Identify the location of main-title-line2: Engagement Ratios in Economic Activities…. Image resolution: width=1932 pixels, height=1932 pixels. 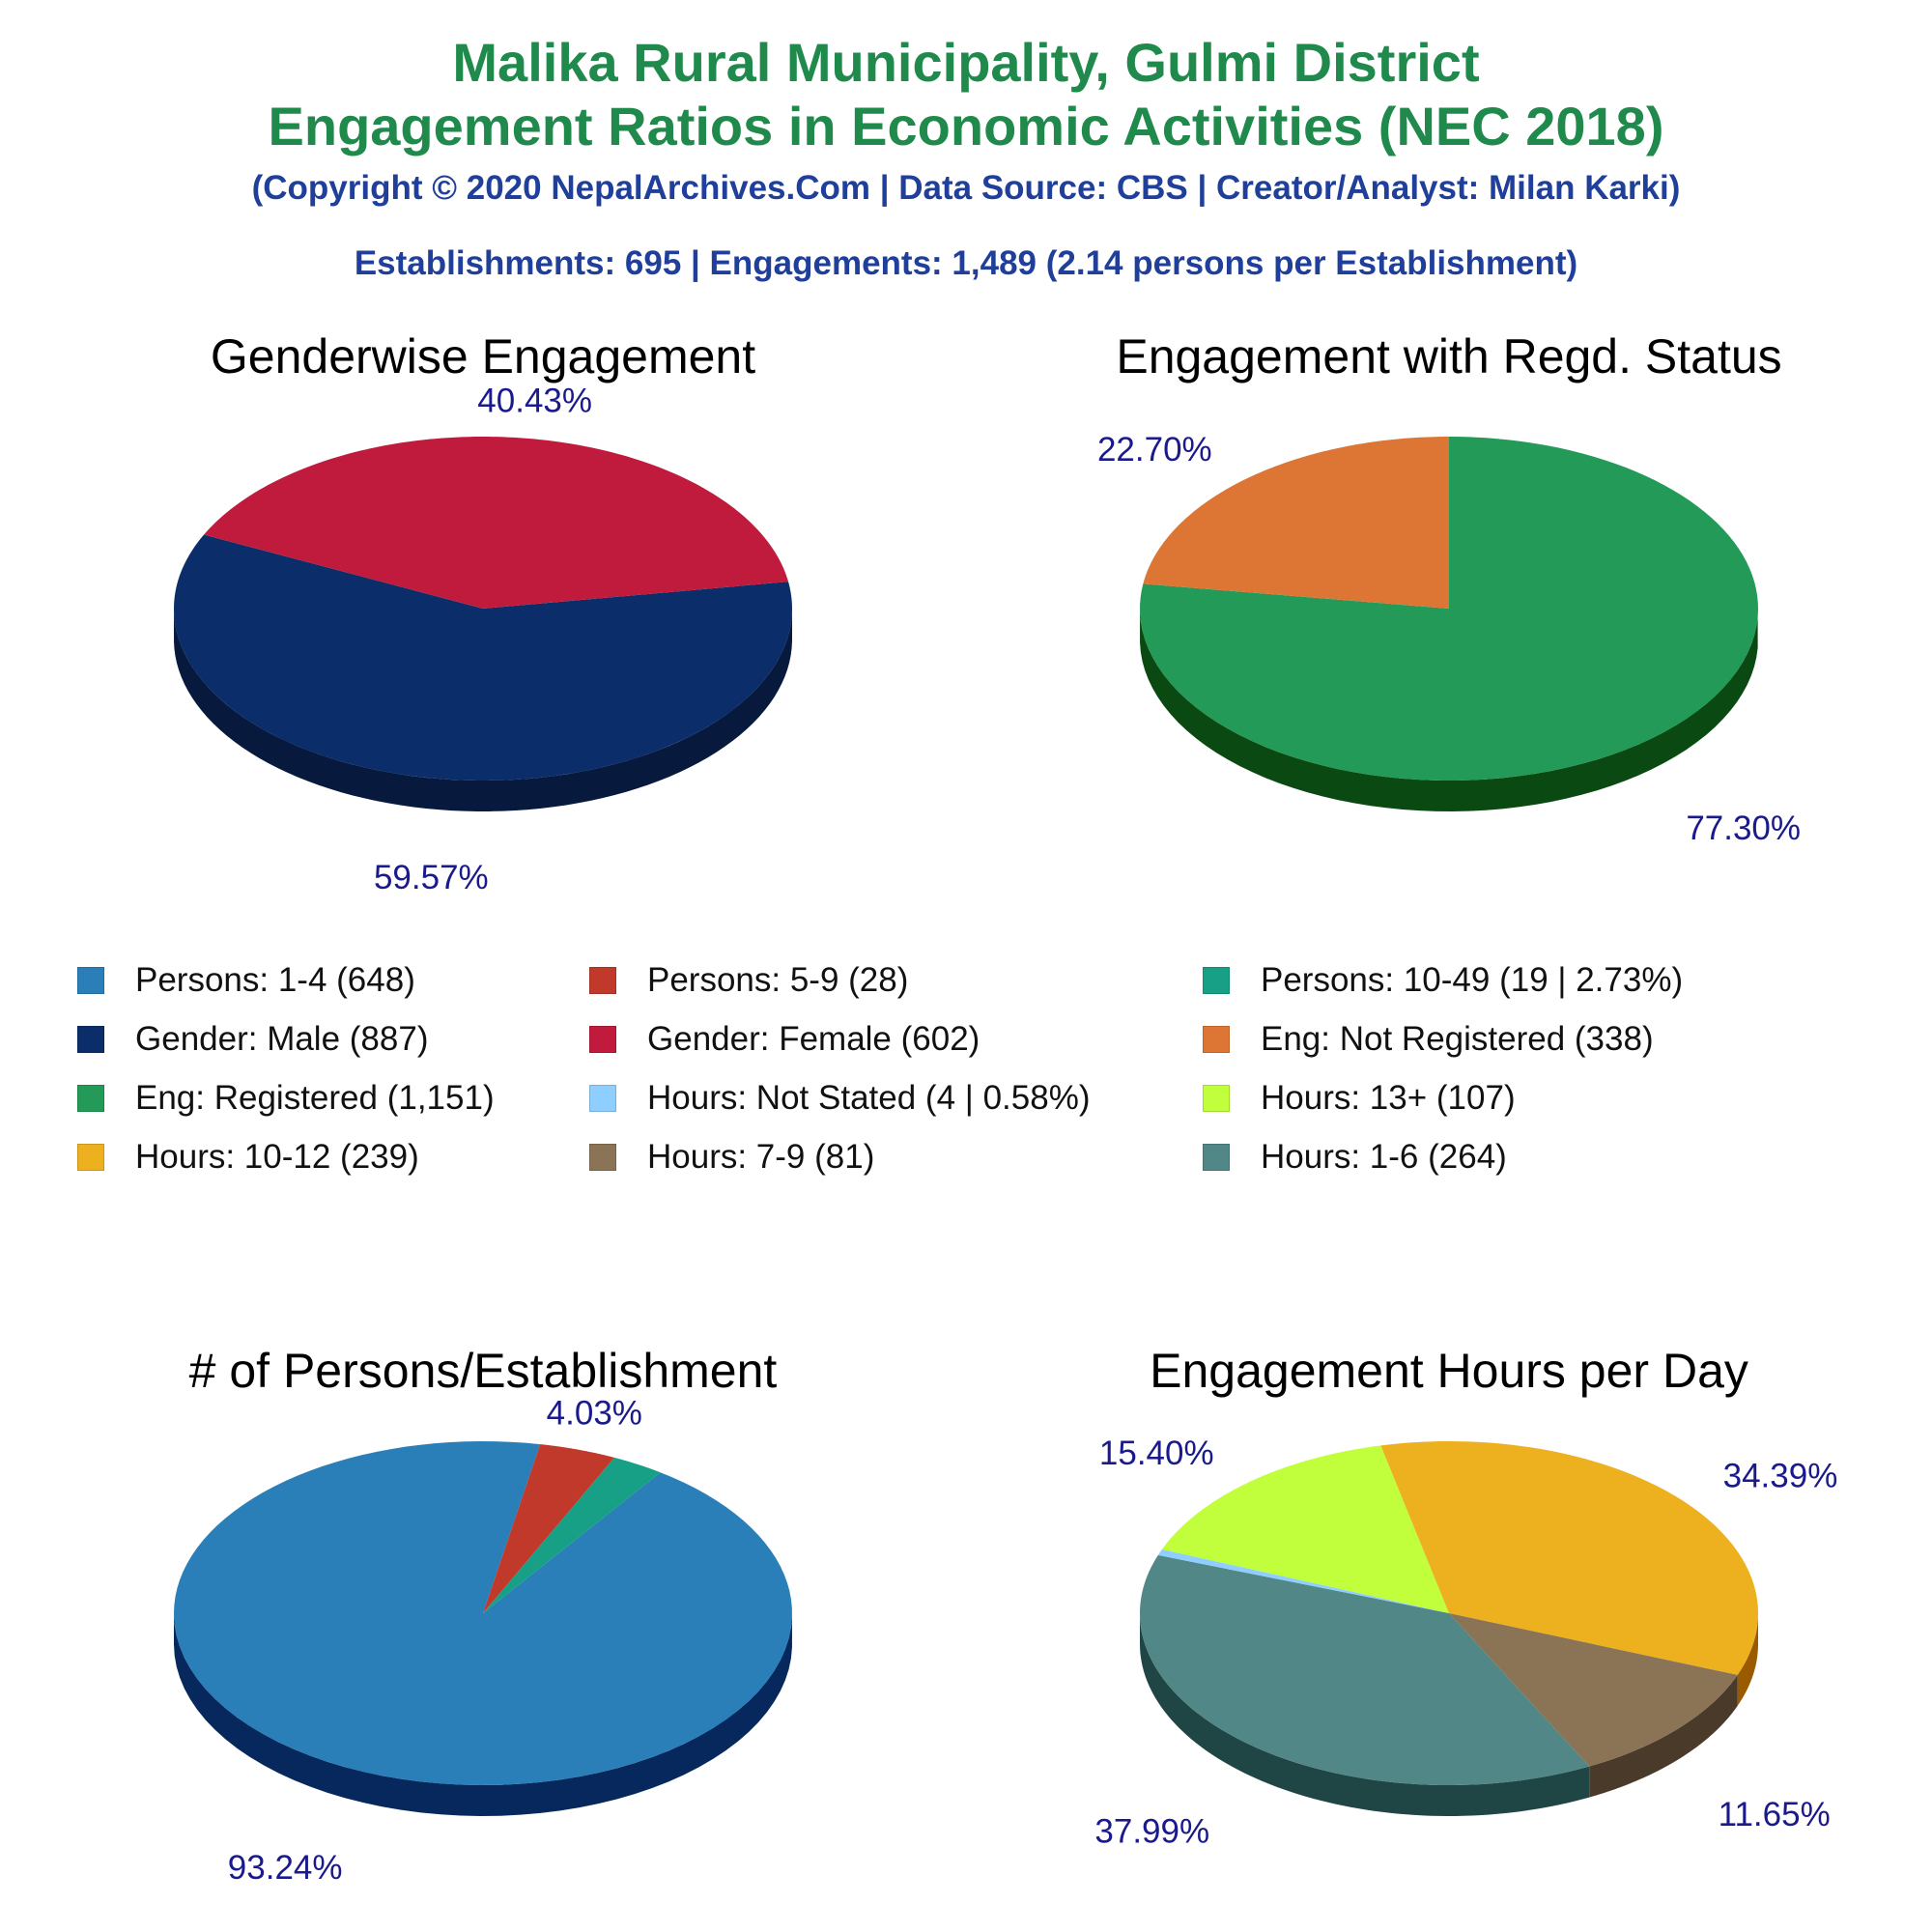
(966, 126).